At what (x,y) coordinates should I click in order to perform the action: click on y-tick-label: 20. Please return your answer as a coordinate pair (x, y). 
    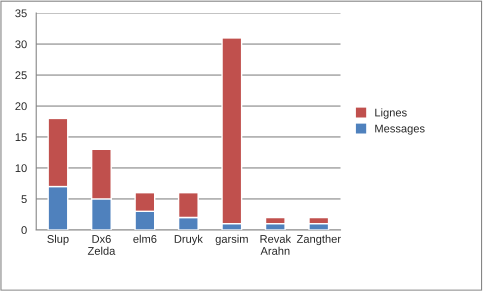
    Looking at the image, I should click on (21, 106).